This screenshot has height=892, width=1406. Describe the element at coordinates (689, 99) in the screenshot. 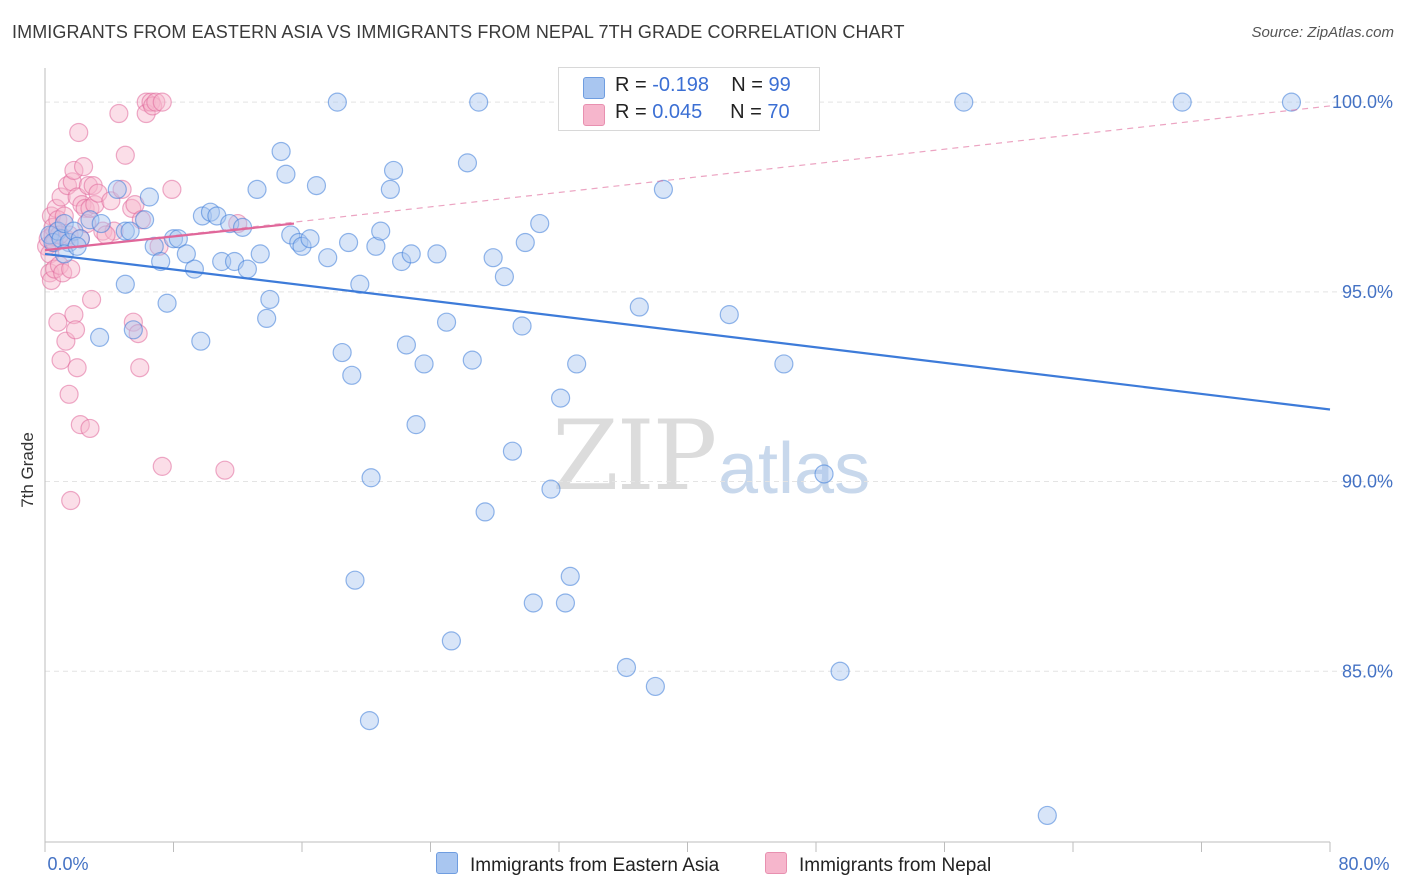

I see `stats-legend: R = -0.198 N = 99 R = 0.045 N = 70` at that location.